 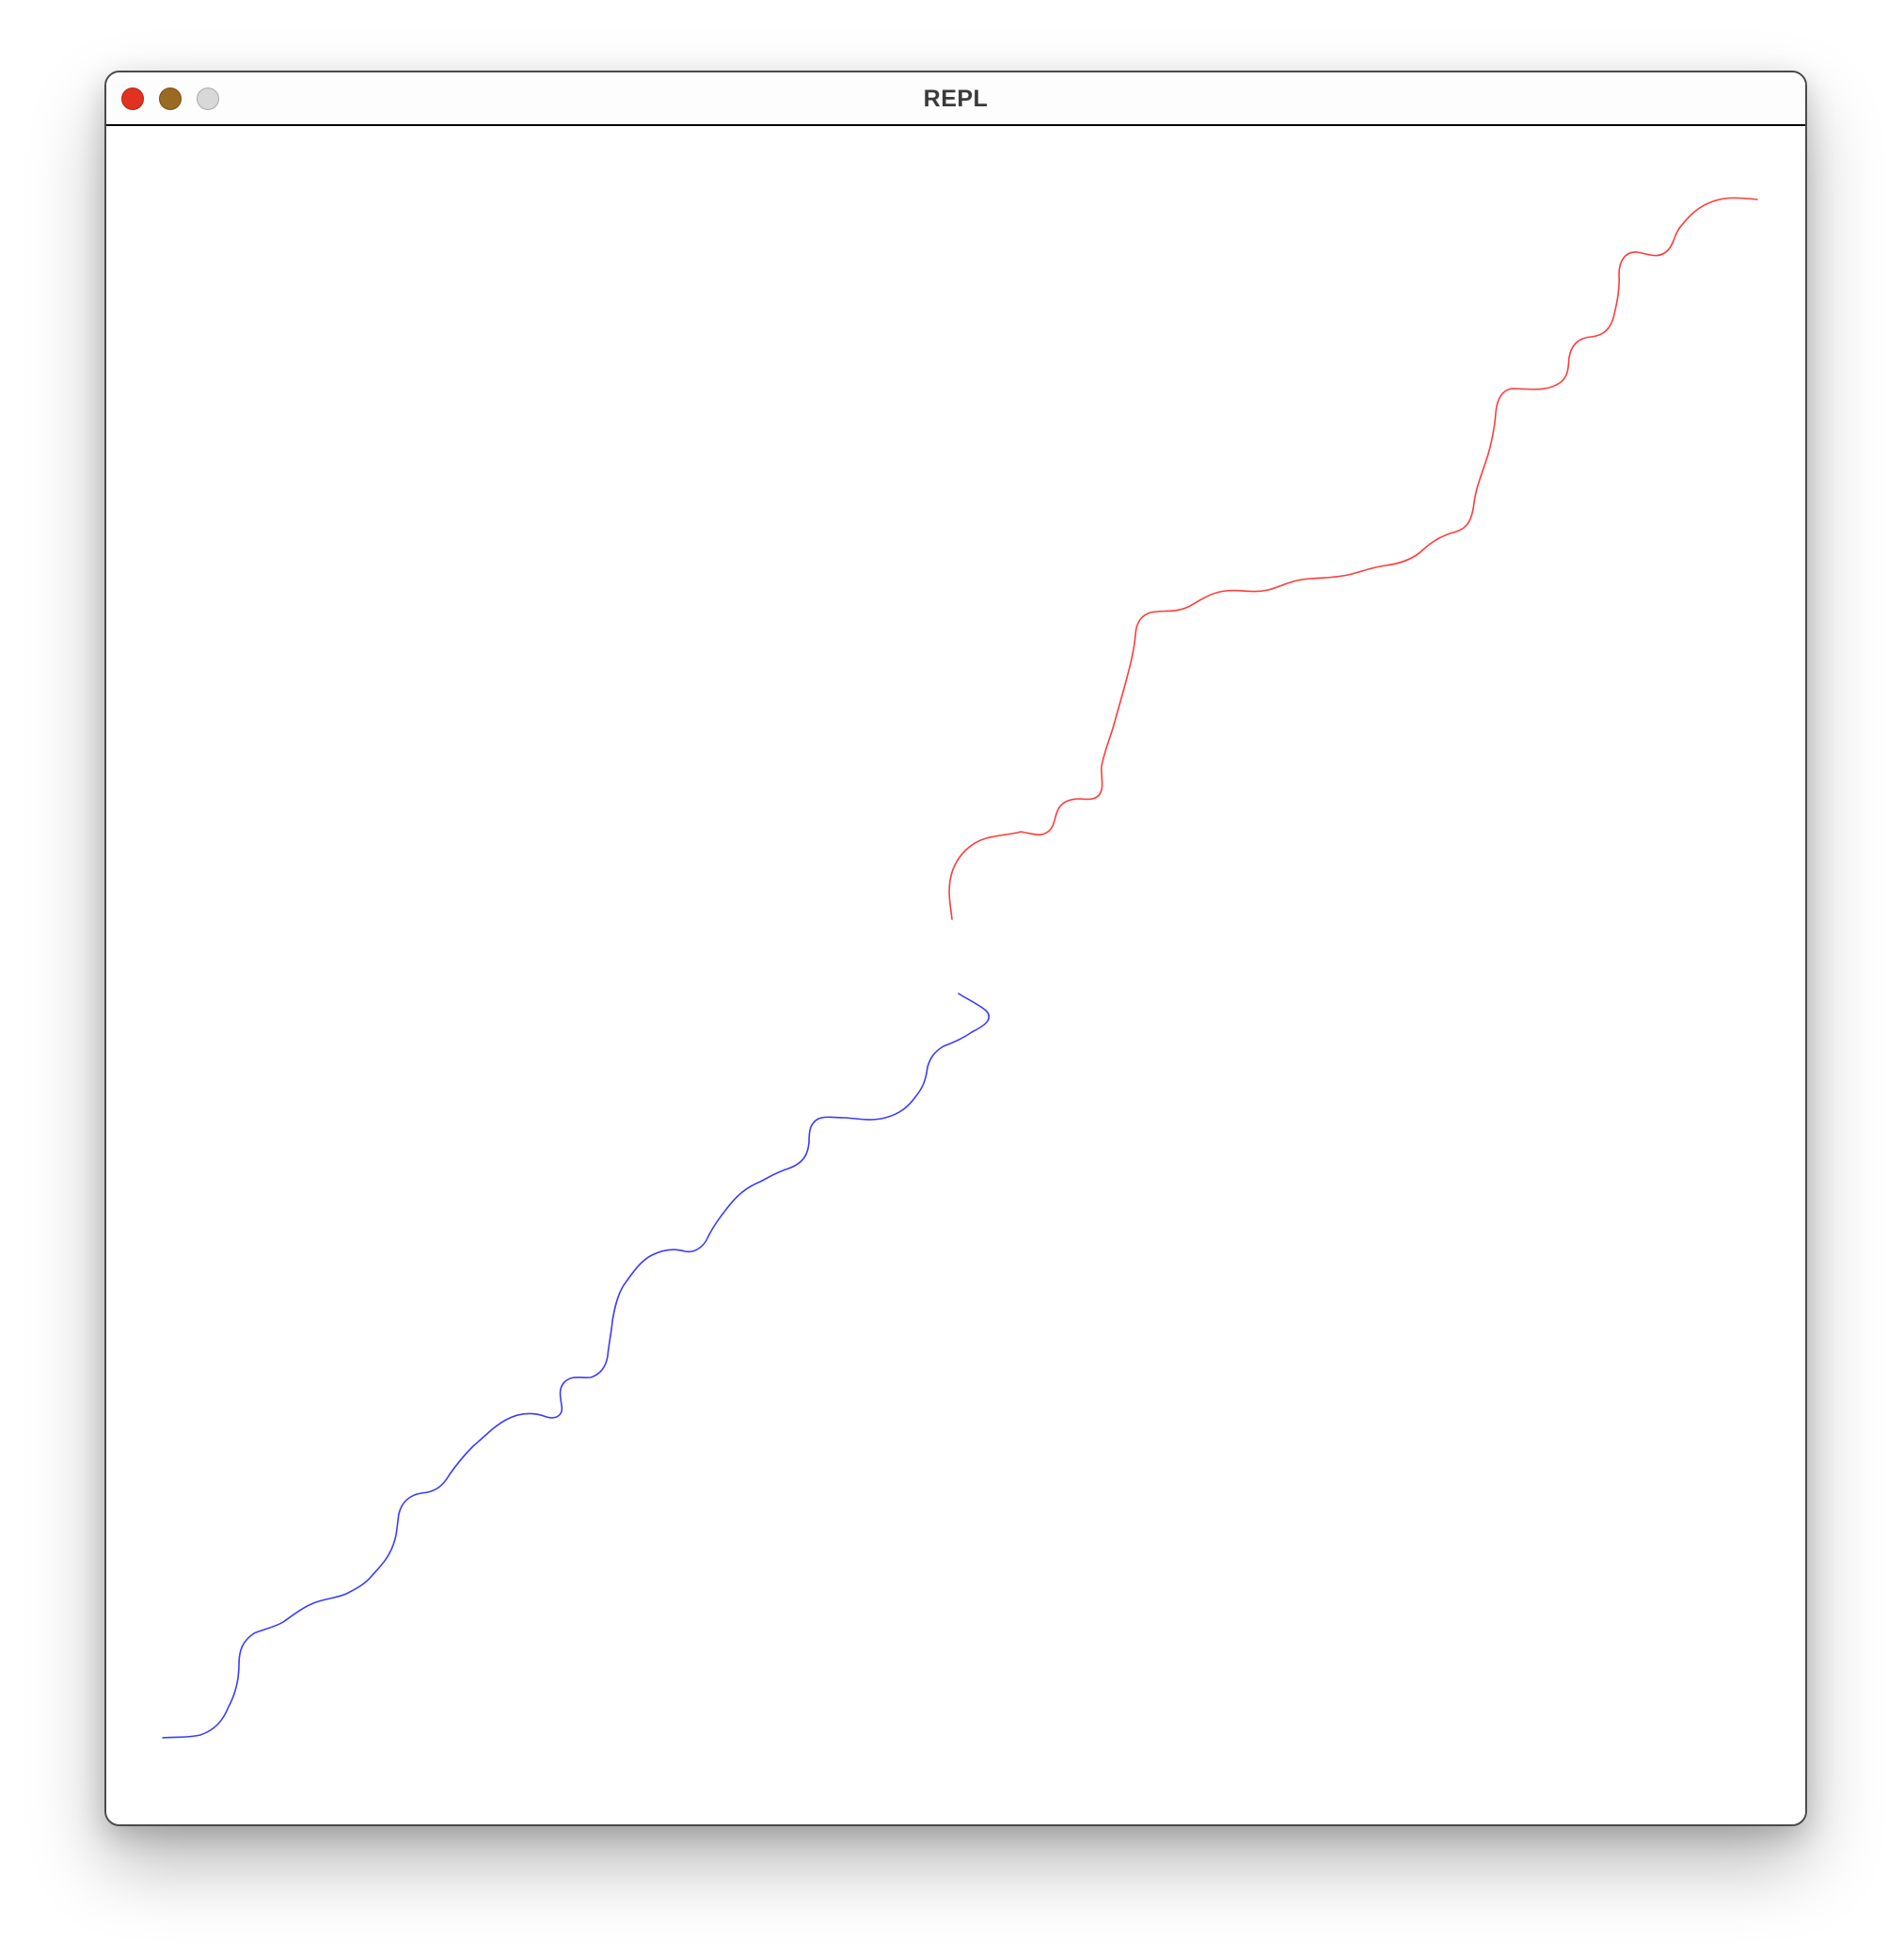 I want to click on close-window-button, so click(x=133, y=99).